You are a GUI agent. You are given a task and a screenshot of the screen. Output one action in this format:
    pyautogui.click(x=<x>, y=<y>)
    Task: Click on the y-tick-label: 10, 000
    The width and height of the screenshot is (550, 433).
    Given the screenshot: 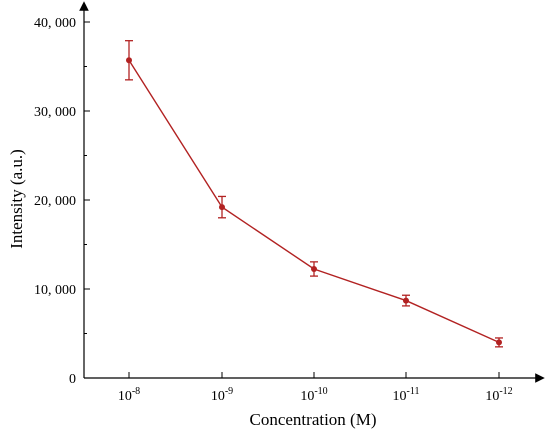 What is the action you would take?
    pyautogui.click(x=55, y=290)
    